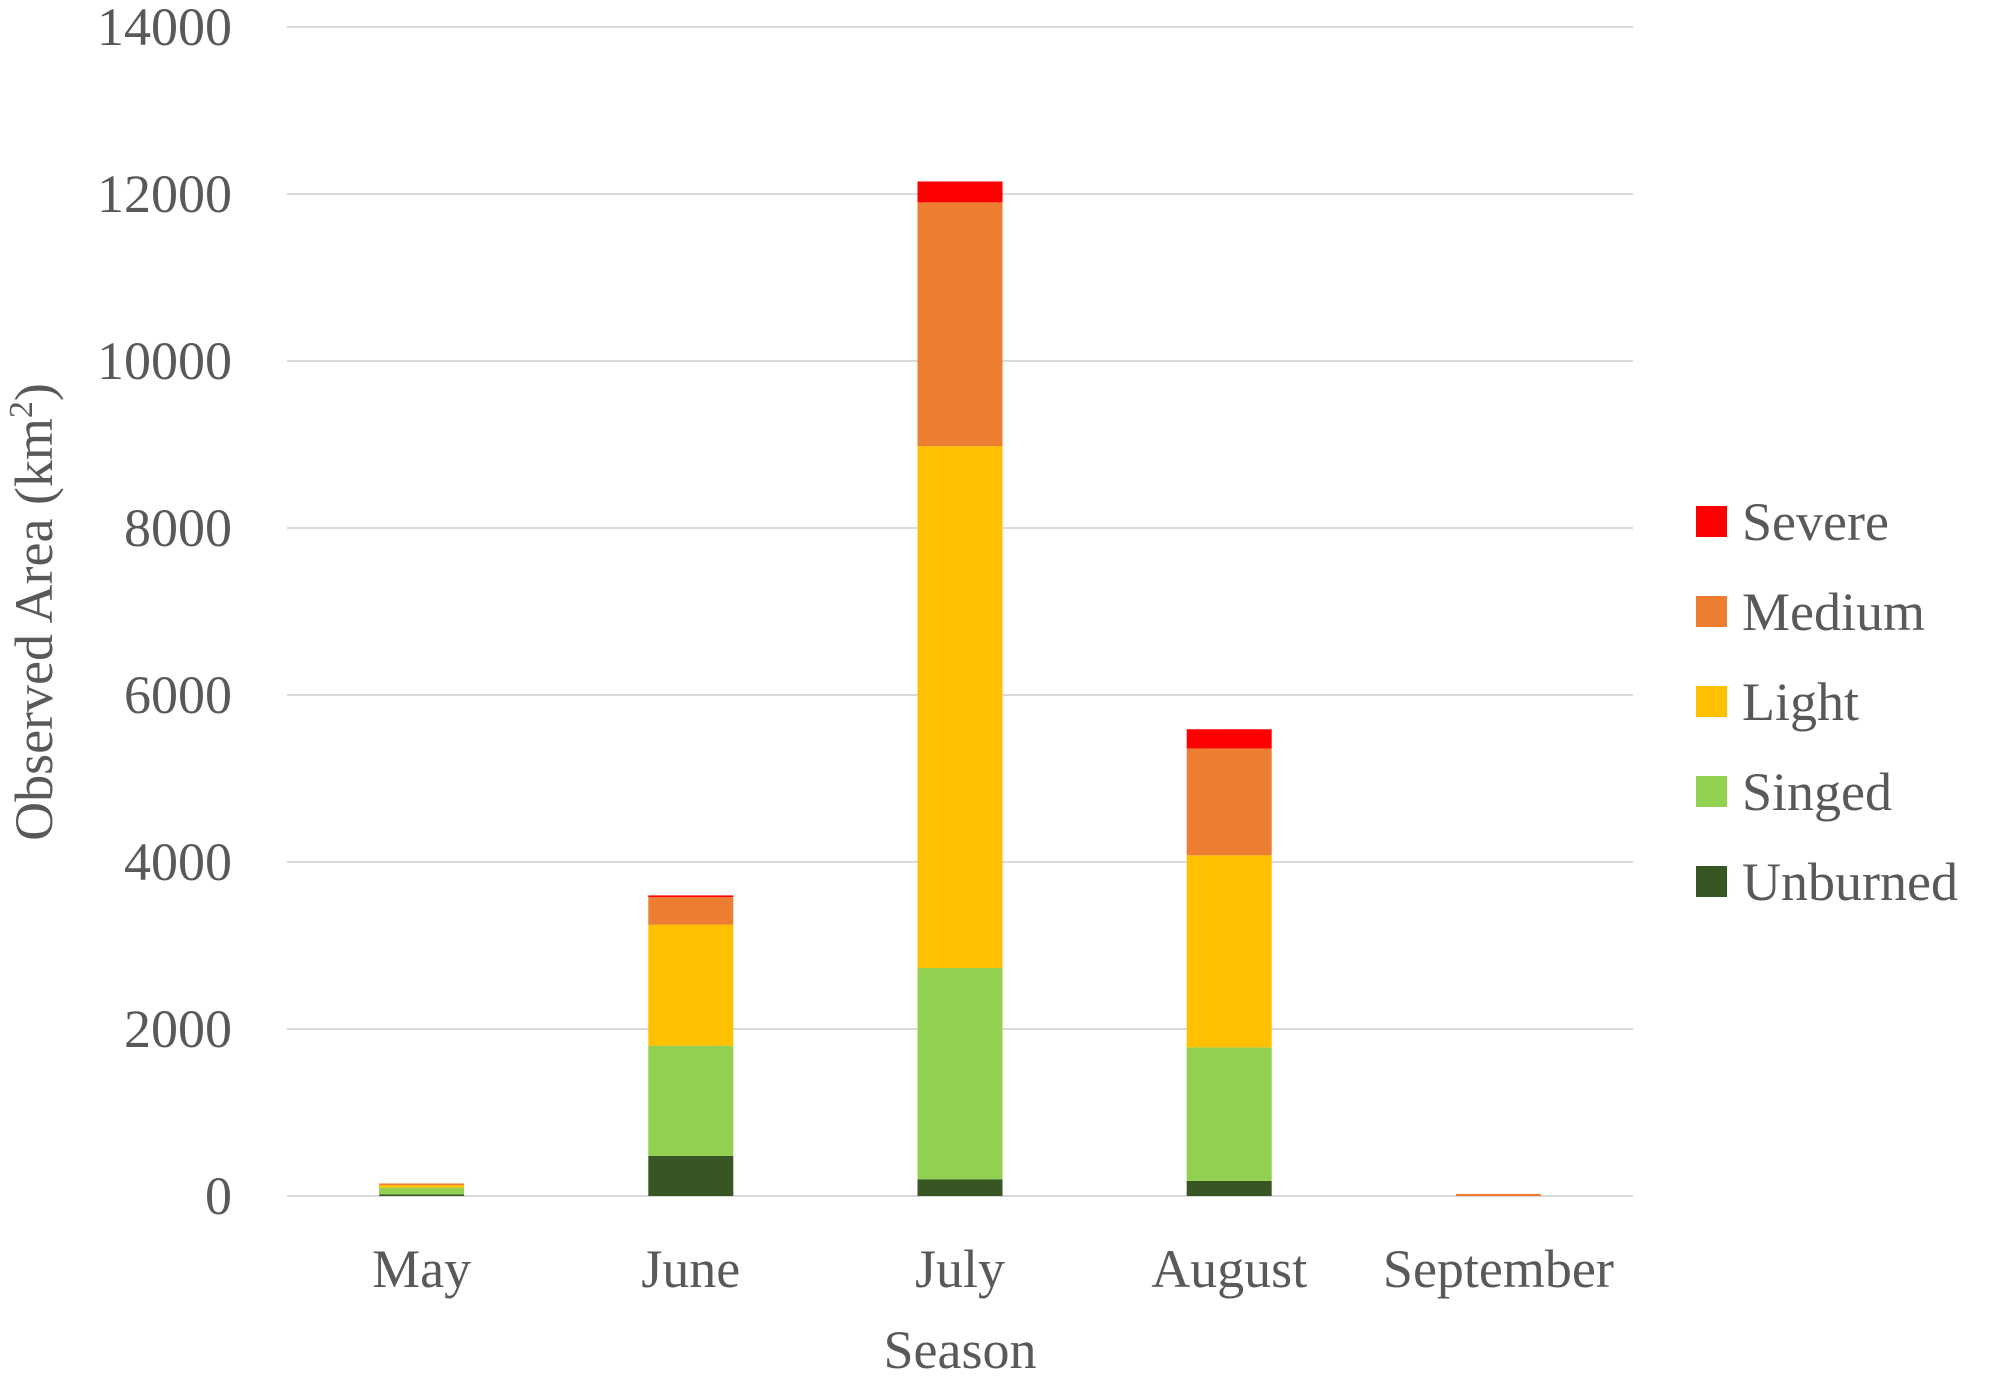 This screenshot has width=1995, height=1383. I want to click on y-axis-title: Observed Area (km2), so click(33, 612).